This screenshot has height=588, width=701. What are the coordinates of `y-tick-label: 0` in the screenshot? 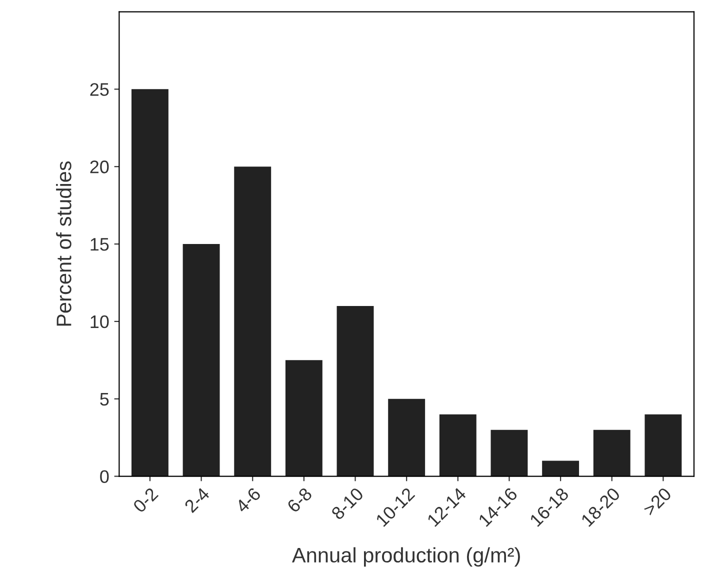 It's located at (104, 476).